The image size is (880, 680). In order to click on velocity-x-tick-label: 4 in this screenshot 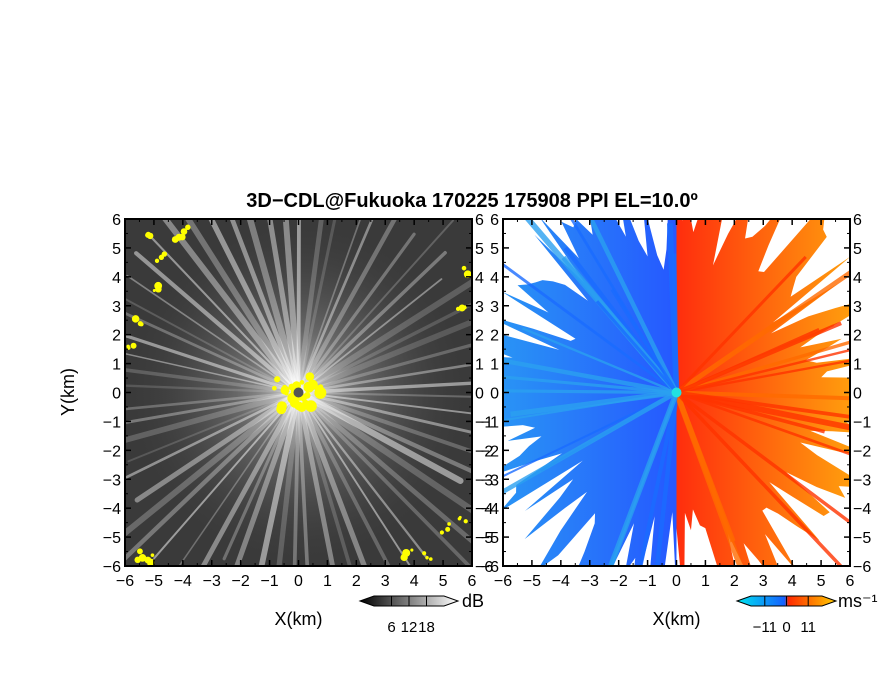, I will do `click(792, 581)`.